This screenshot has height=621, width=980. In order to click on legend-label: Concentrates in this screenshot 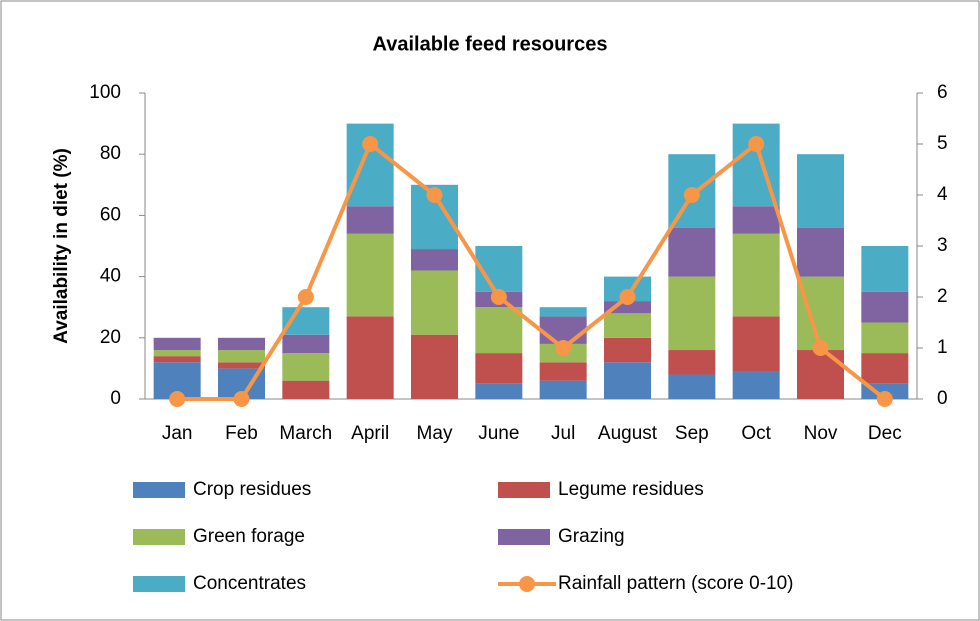, I will do `click(249, 583)`.